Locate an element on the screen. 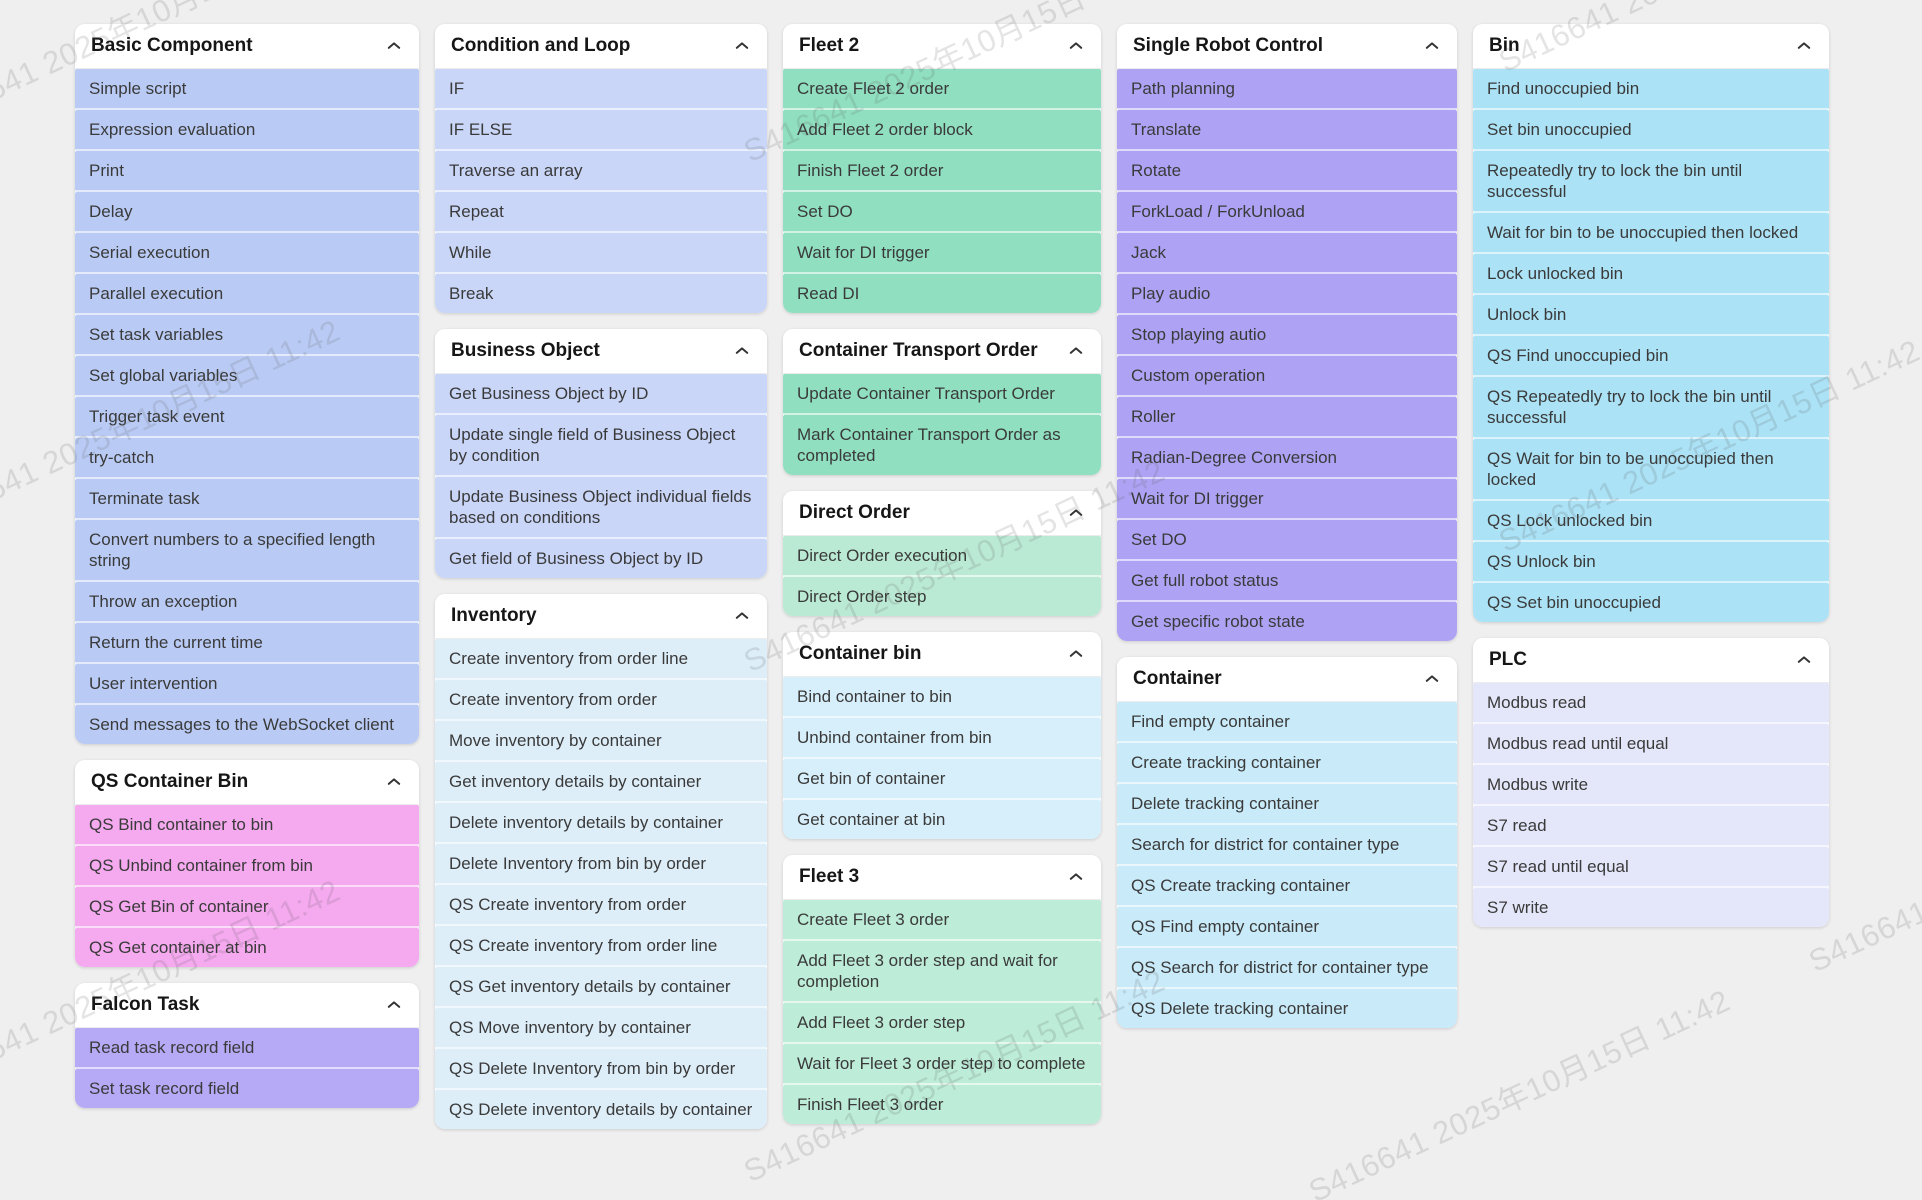 The height and width of the screenshot is (1200, 1922). palette-item: QS Get container at bin is located at coordinates (247, 947).